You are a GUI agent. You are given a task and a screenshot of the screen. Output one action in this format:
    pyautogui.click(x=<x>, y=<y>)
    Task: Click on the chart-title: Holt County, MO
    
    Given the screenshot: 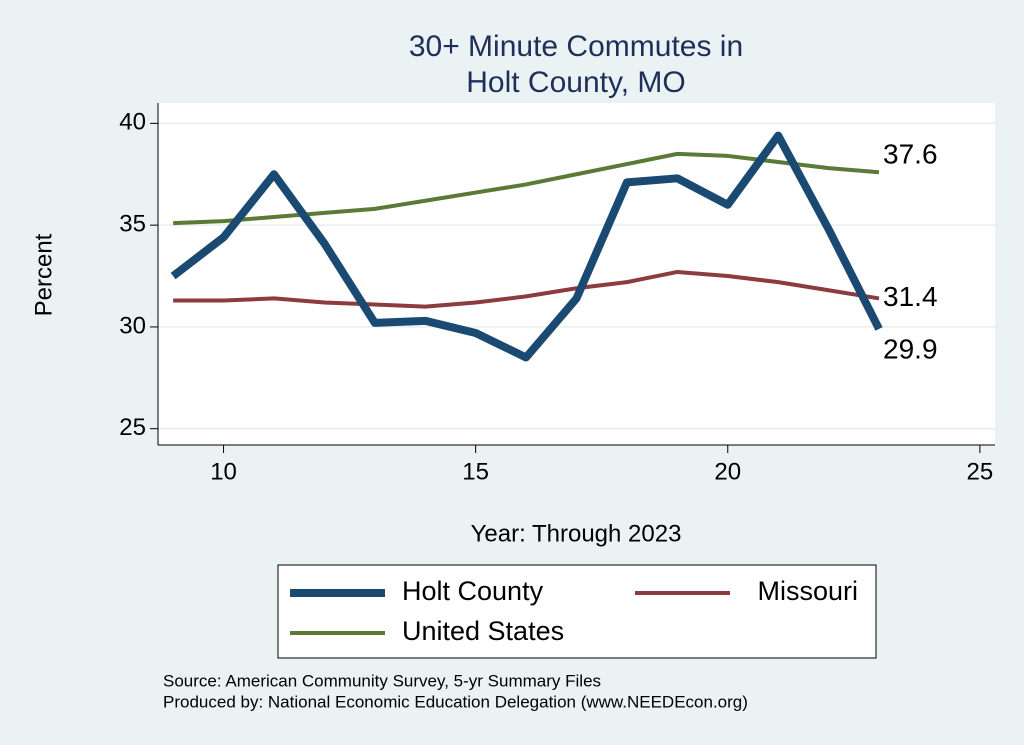 What is the action you would take?
    pyautogui.click(x=576, y=82)
    